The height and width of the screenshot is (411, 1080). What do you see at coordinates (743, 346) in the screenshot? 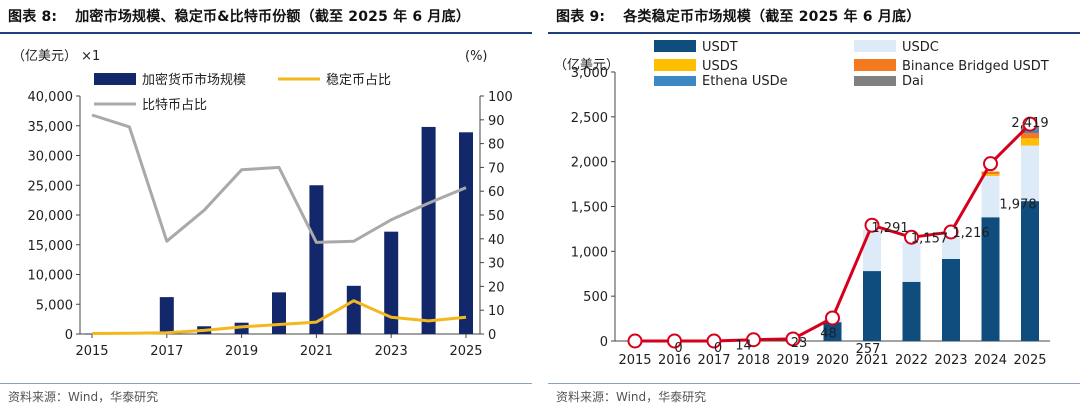
I see `total-data-label: 14` at bounding box center [743, 346].